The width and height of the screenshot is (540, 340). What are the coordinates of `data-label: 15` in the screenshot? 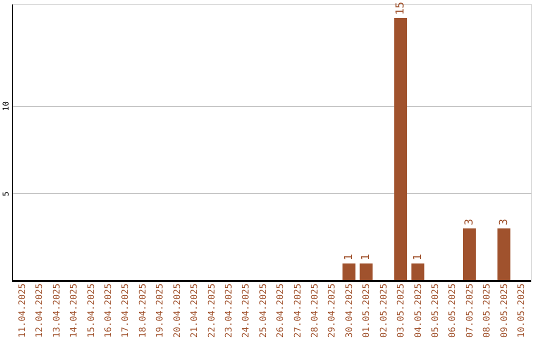 It's located at (400, 9).